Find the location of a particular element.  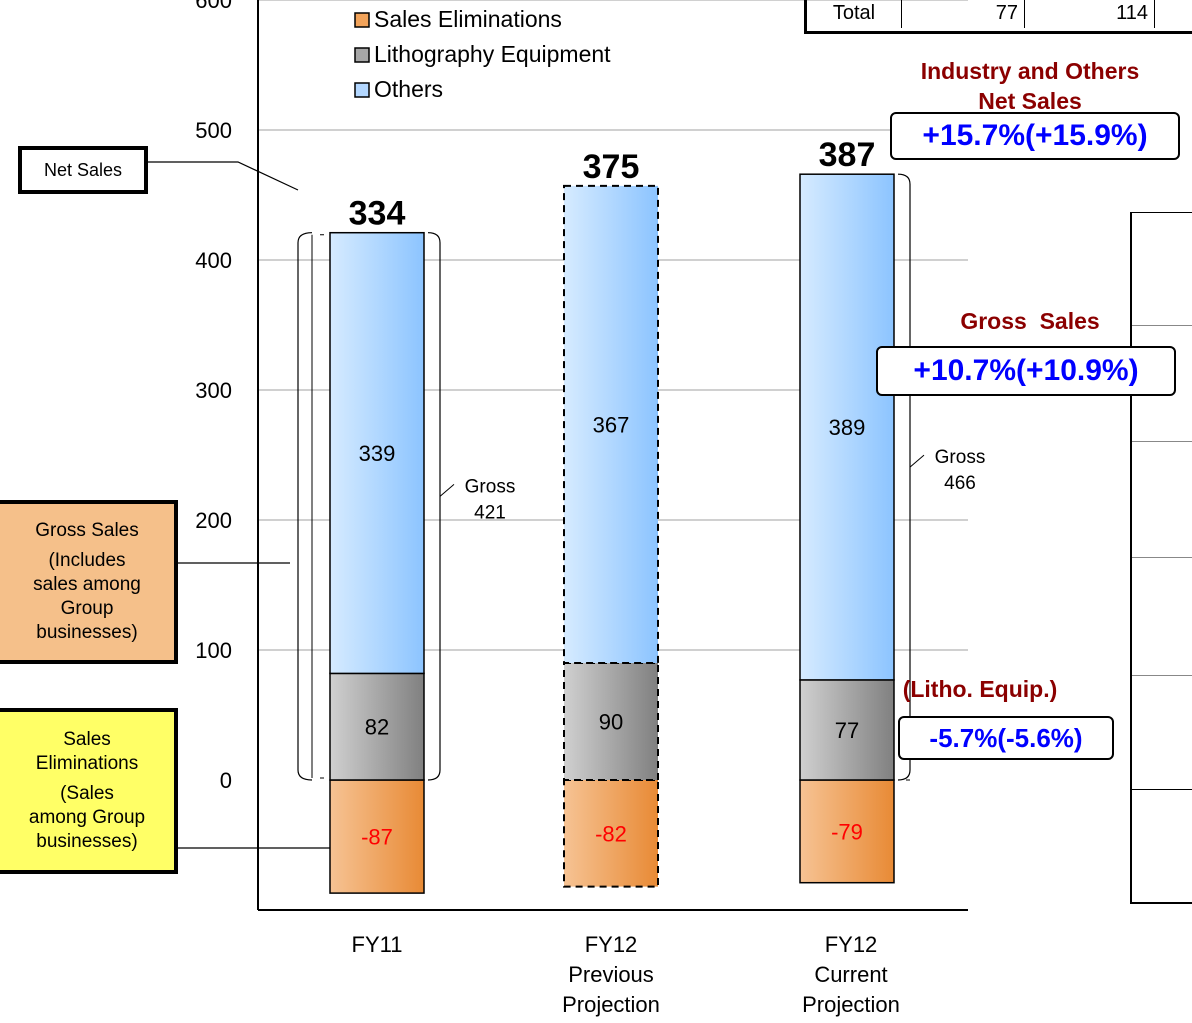

table-row-label: Total is located at coordinates (854, 14).